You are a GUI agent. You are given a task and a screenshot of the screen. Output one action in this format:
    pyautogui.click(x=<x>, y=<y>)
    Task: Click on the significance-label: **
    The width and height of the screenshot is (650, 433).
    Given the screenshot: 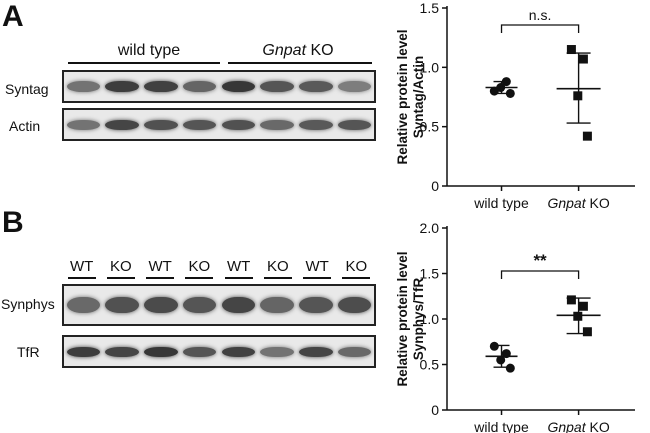 What is the action you would take?
    pyautogui.click(x=540, y=260)
    